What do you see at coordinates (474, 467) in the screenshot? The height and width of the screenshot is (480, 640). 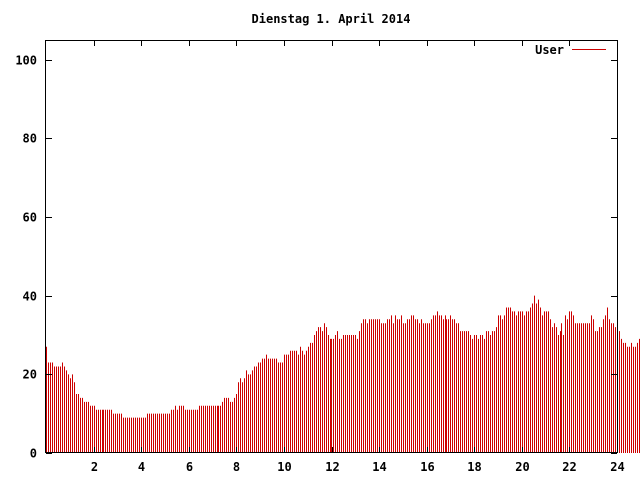 I see `x-tick-label: 18` at bounding box center [474, 467].